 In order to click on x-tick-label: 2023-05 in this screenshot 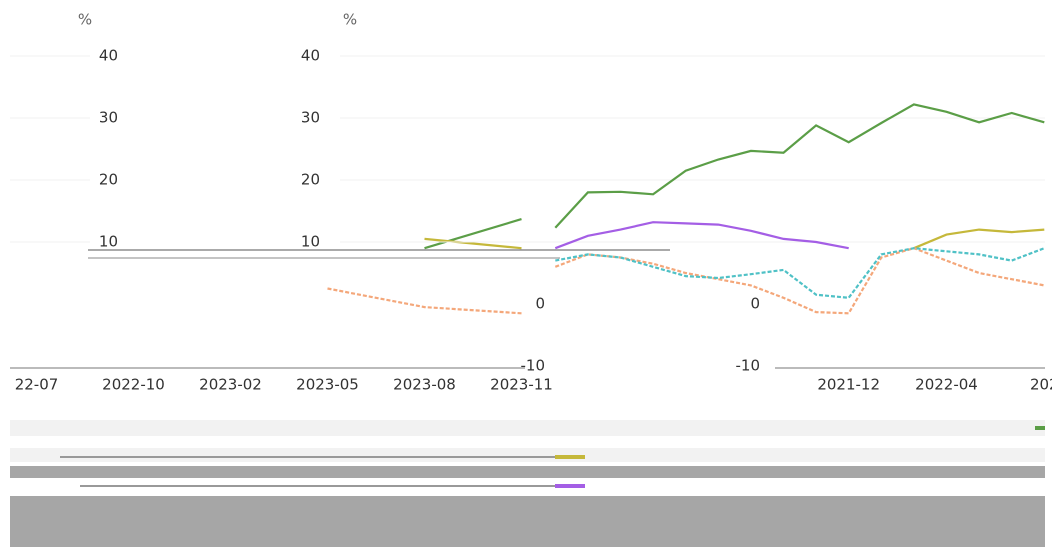, I will do `click(327, 385)`.